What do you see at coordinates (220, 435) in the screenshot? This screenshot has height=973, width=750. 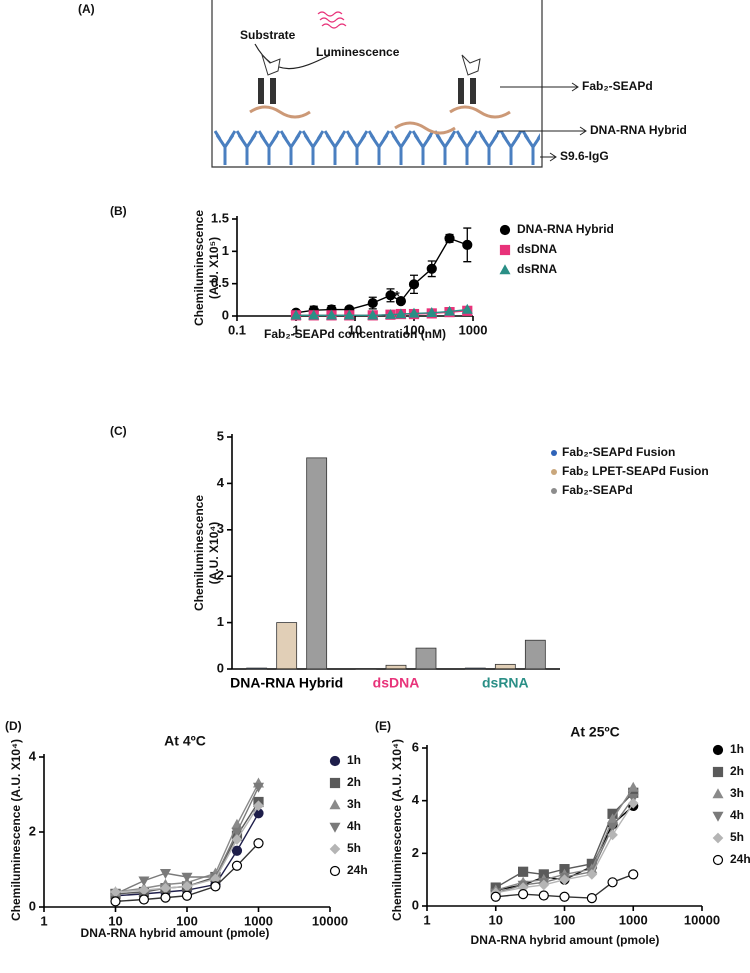 I see `y-tick-label: 5` at bounding box center [220, 435].